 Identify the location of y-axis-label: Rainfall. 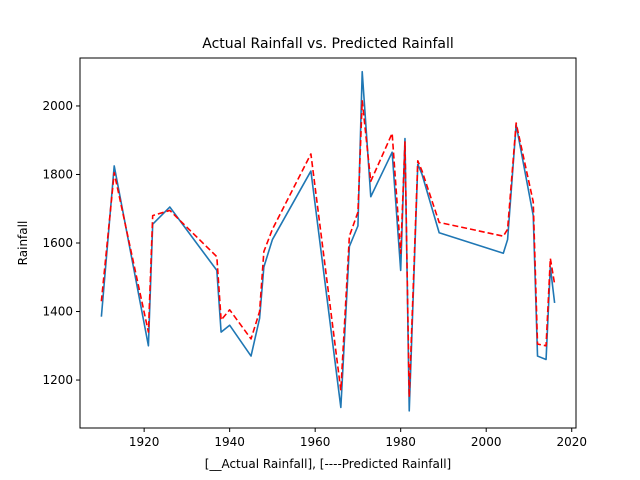
(23, 243).